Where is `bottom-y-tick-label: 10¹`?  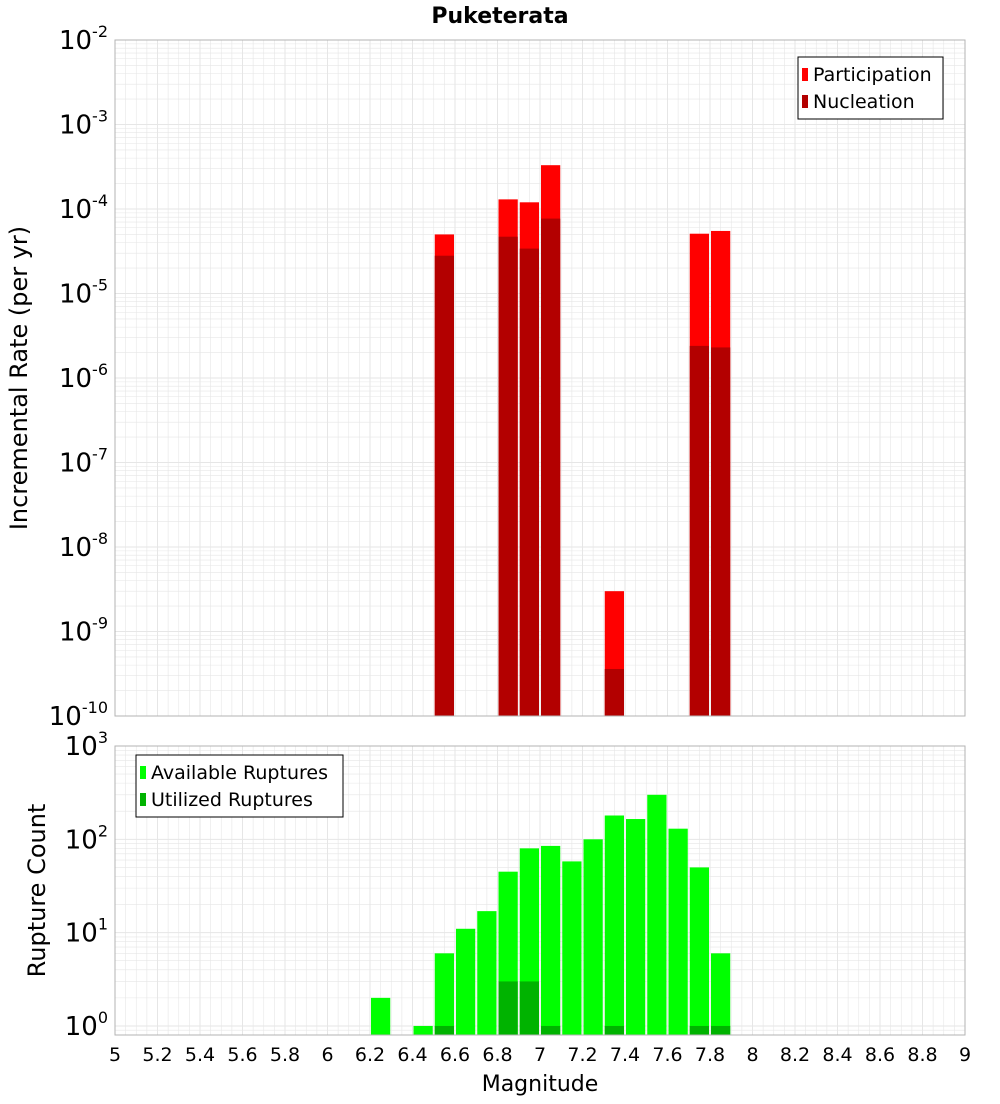
bottom-y-tick-label: 10¹ is located at coordinates (86, 932).